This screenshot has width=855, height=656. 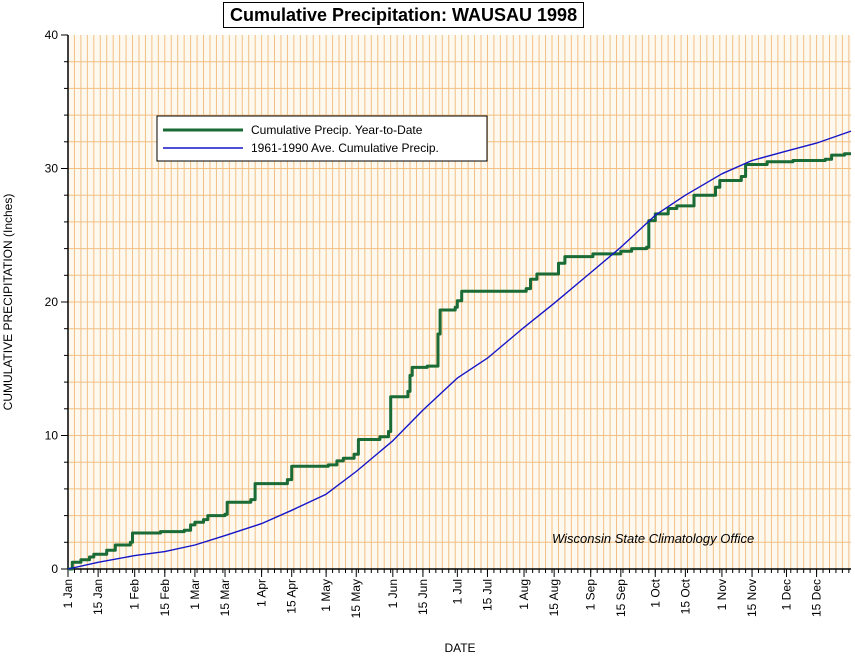 I want to click on x-tick-label: 15 Aug, so click(x=554, y=597).